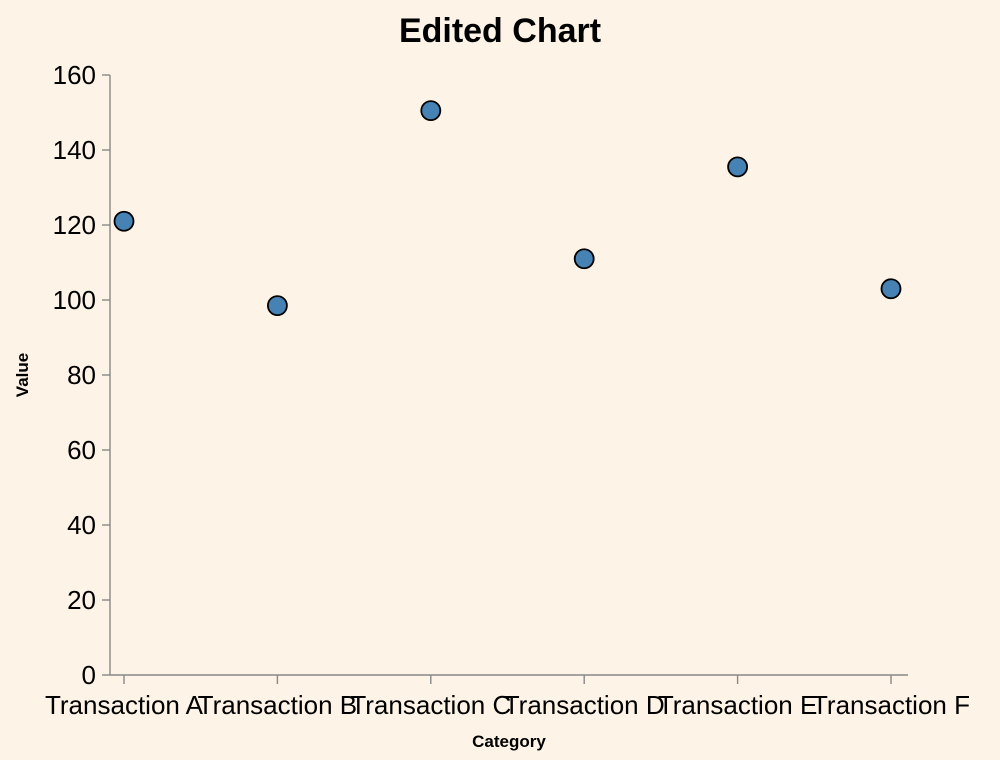  Describe the element at coordinates (124, 705) in the screenshot. I see `x-tick-label: Transaction A` at that location.